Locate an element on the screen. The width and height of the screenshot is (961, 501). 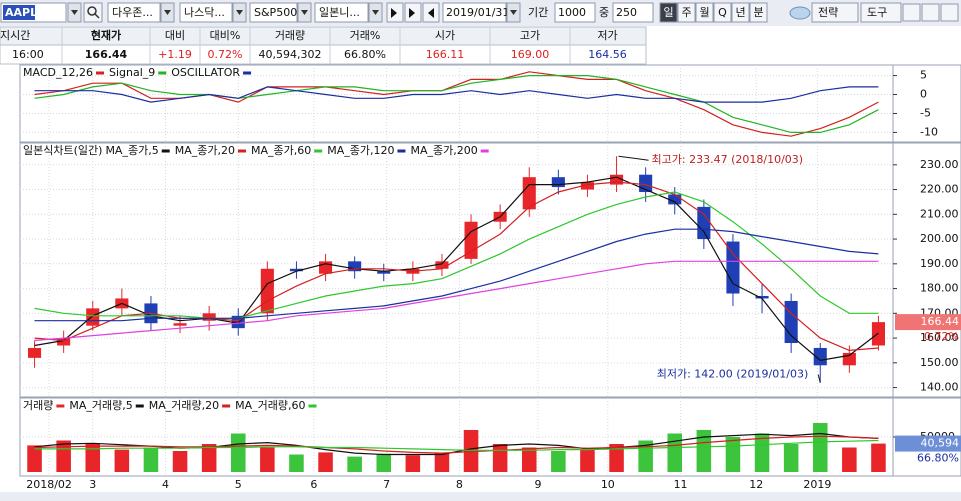
y-tick-label: 200.00 is located at coordinates (939, 238).